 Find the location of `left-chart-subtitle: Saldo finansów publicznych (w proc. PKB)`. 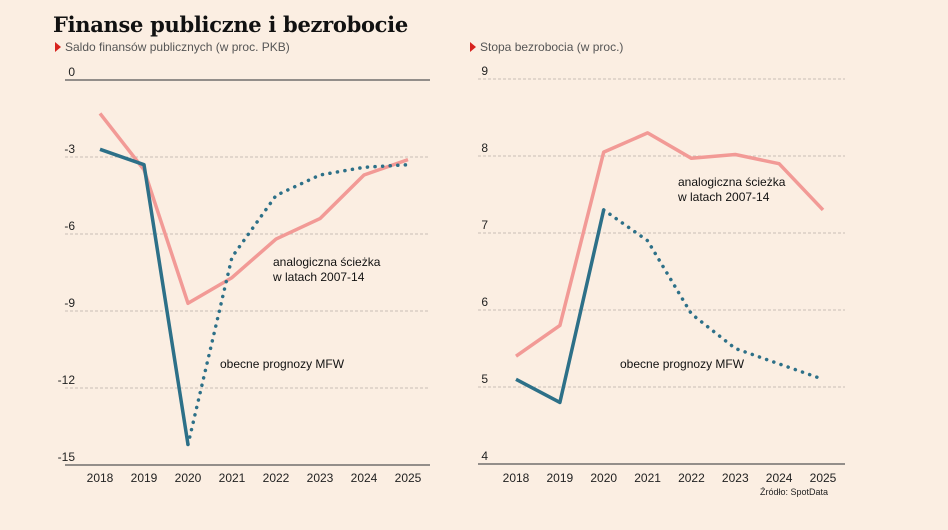

left-chart-subtitle: Saldo finansów publicznych (w proc. PKB) is located at coordinates (172, 47).